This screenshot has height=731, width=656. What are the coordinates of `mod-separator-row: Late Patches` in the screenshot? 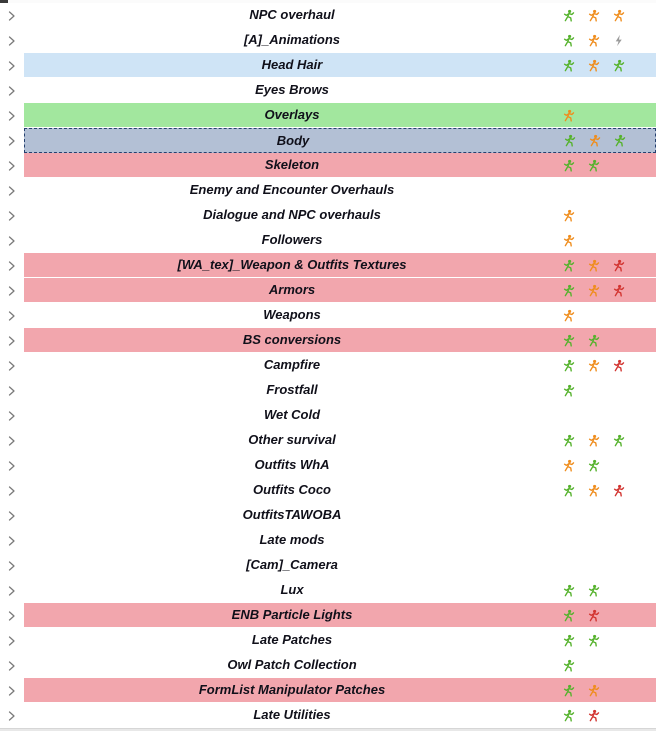 It's located at (328, 640).